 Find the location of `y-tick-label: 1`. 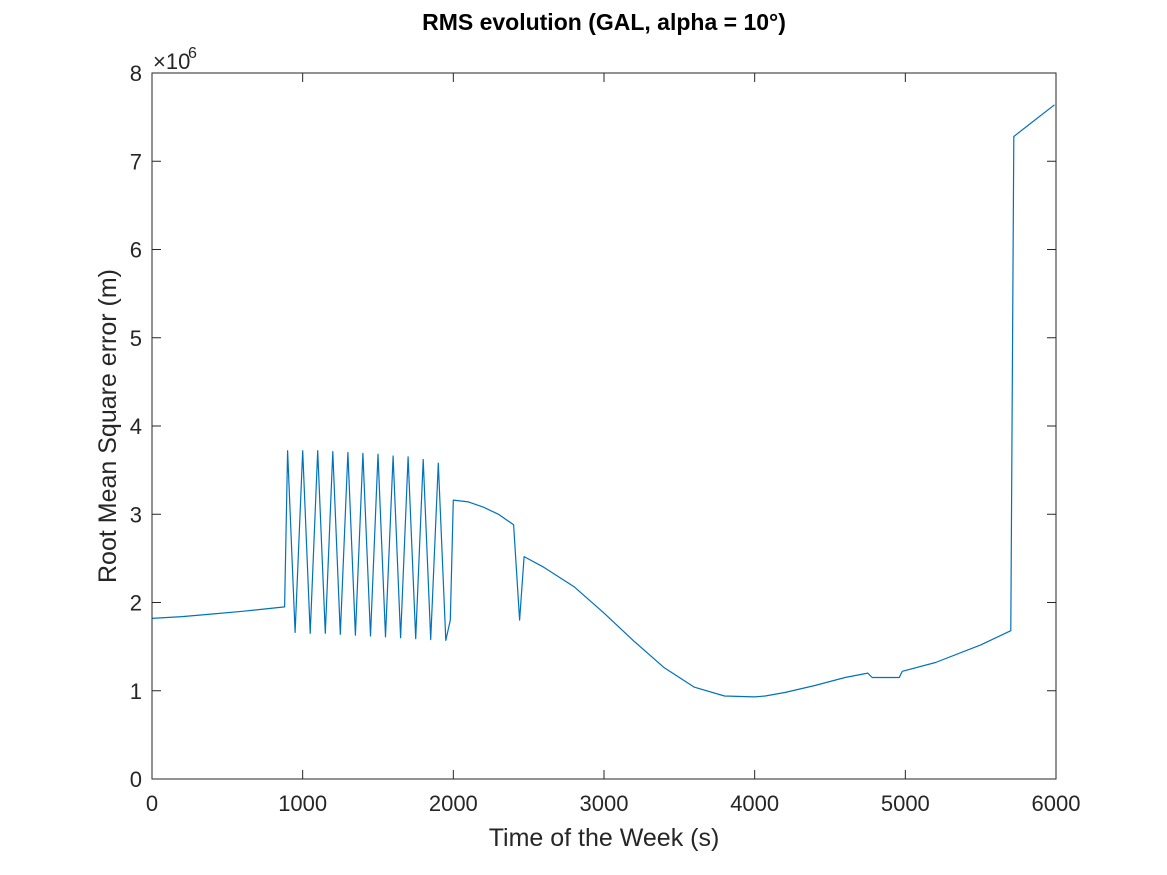

y-tick-label: 1 is located at coordinates (136, 691).